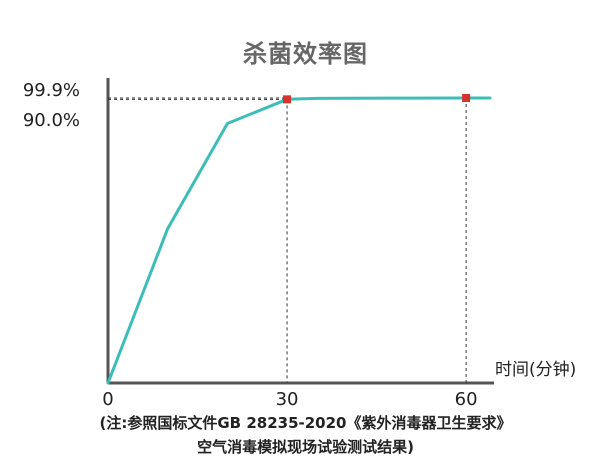 The width and height of the screenshot is (611, 465). I want to click on chart-title: 杀菌效率图, so click(305, 54).